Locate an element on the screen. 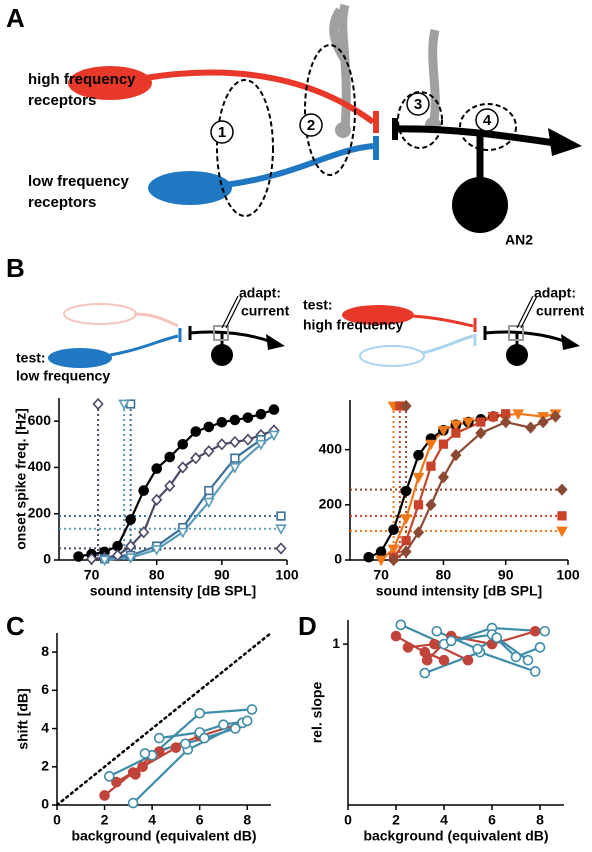 This screenshot has height=852, width=592. y-tick-label: 6 is located at coordinates (45, 689).